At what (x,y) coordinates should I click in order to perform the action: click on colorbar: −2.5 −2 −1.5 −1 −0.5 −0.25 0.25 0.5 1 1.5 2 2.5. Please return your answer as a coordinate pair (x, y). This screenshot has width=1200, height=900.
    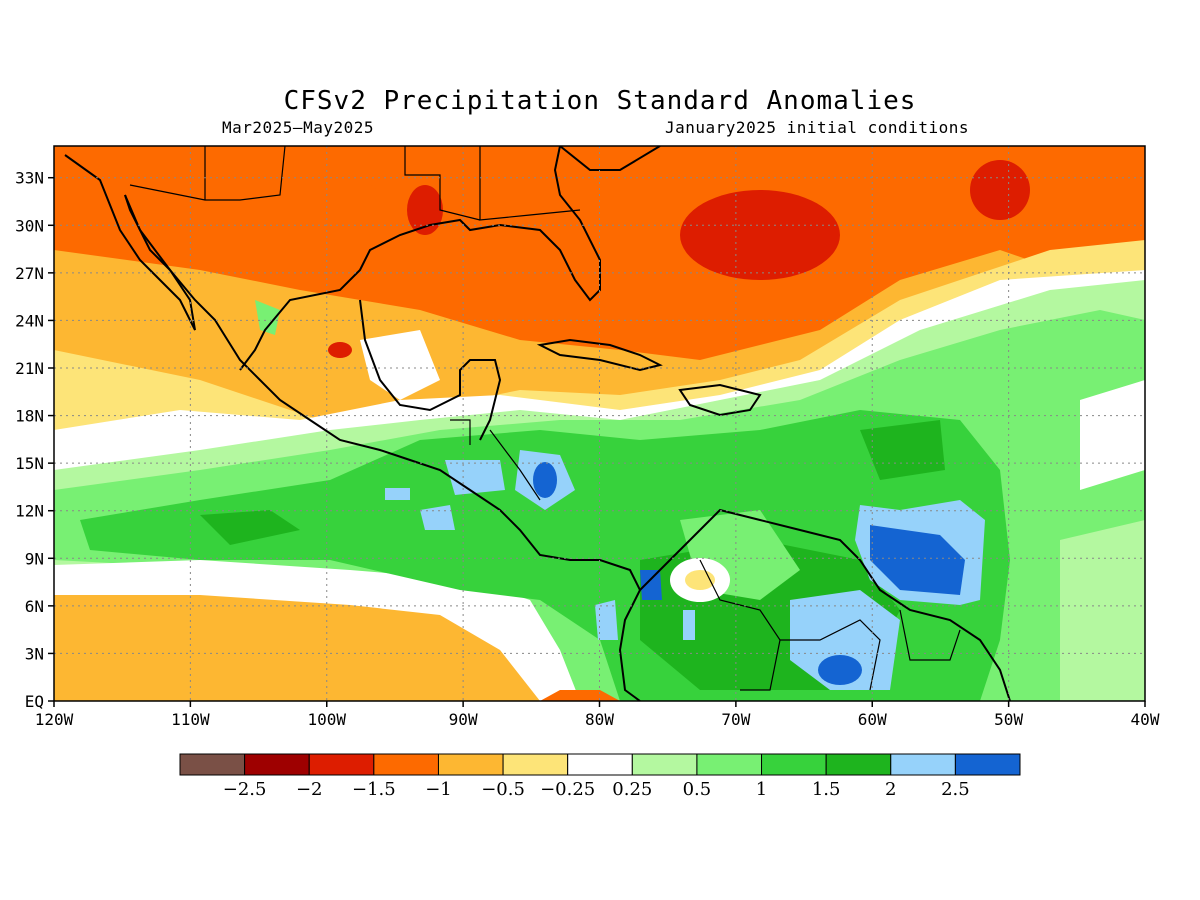
    Looking at the image, I should click on (600, 776).